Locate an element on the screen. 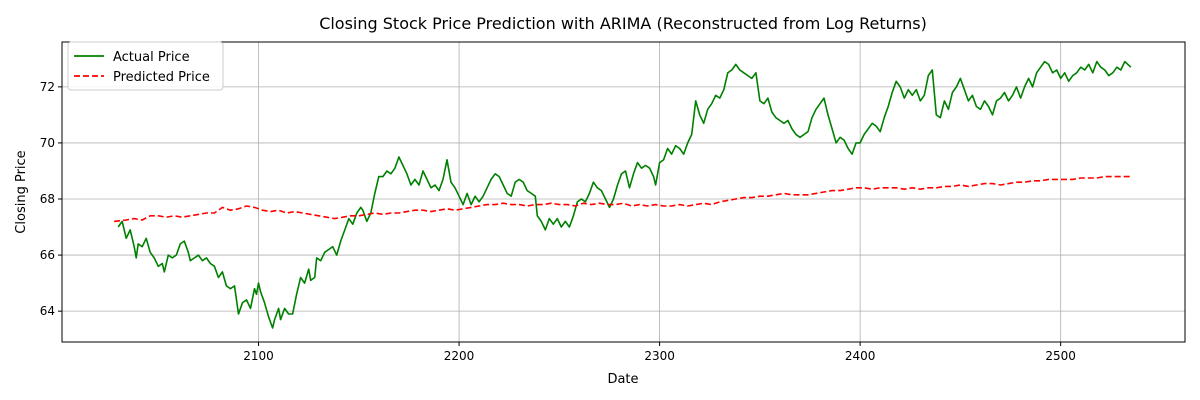  y-tick-label: 66 is located at coordinates (47, 255).